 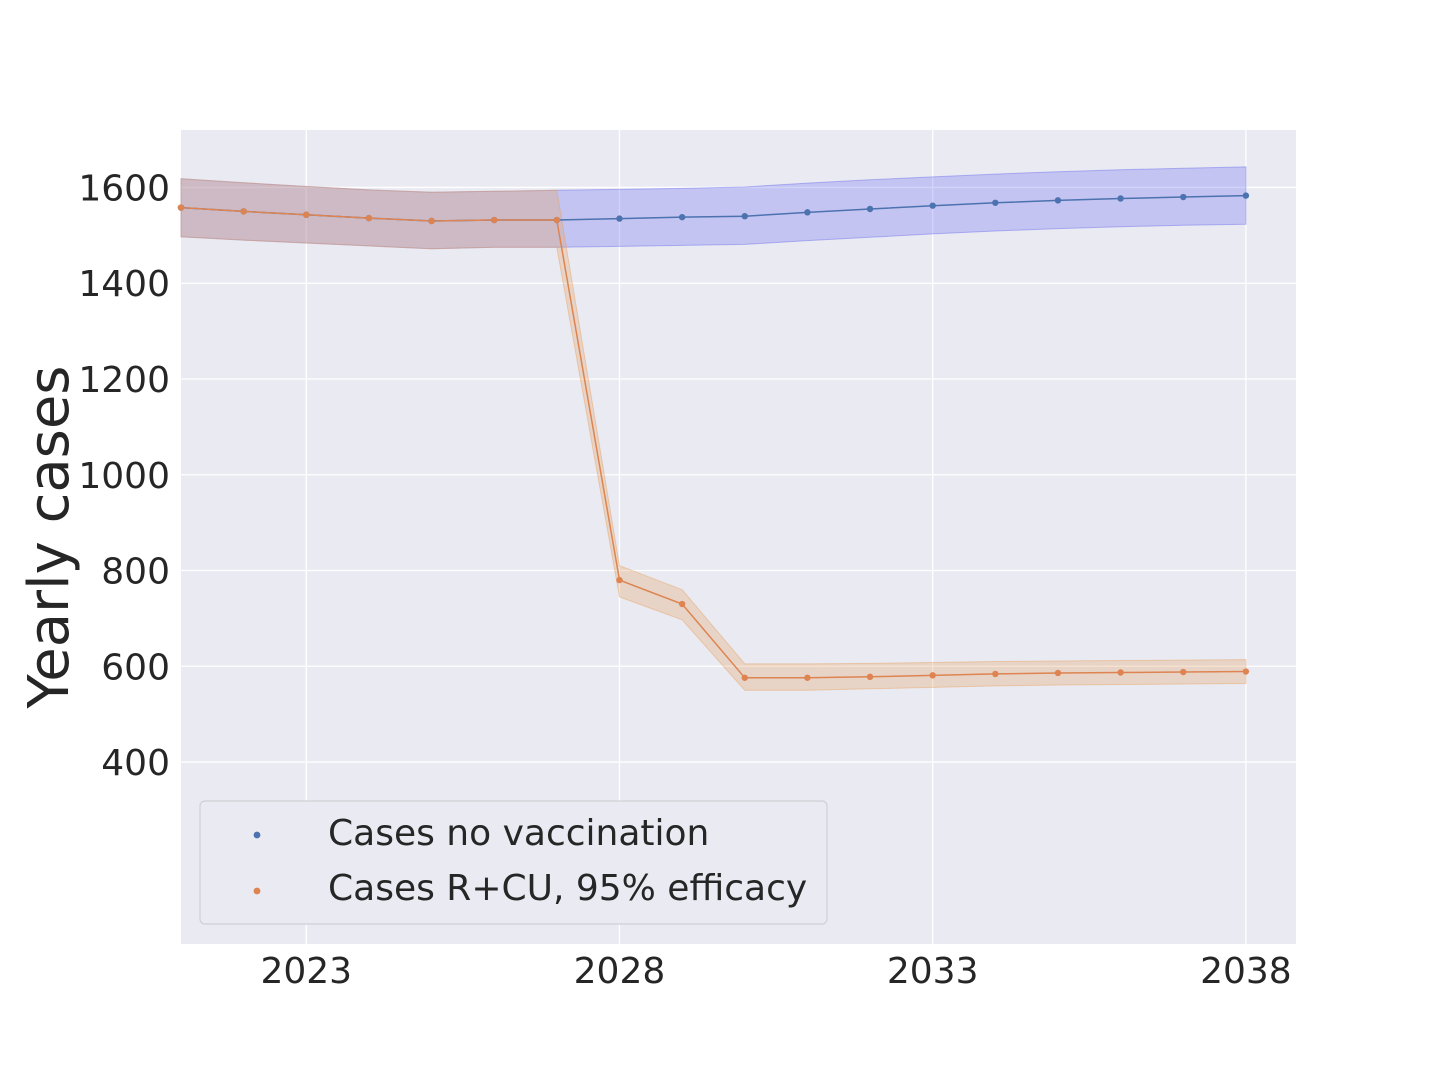 I want to click on point-series-1-2035, so click(x=1058, y=673).